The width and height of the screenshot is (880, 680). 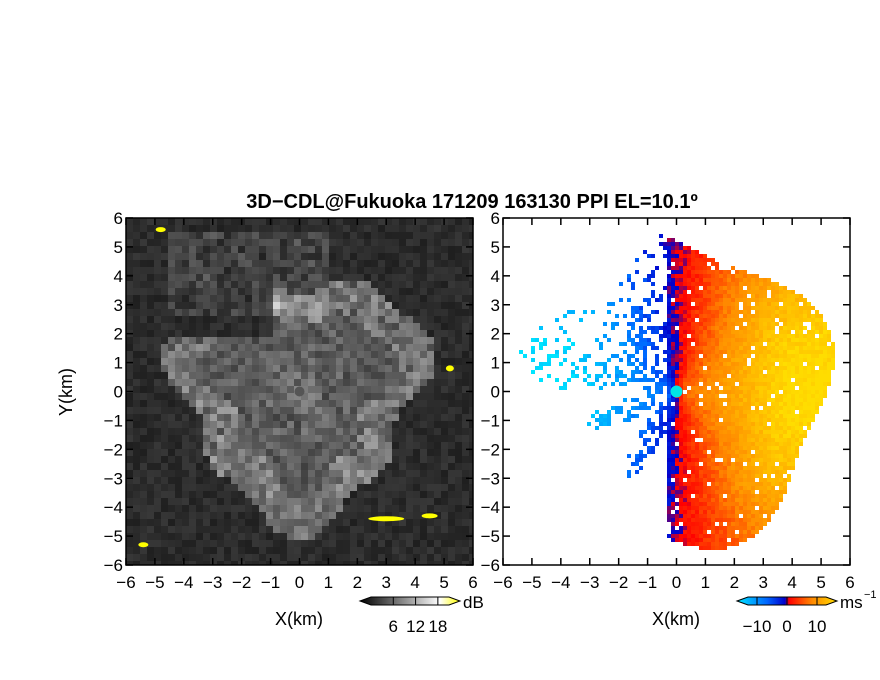 I want to click on colorbar-tick-label: 10, so click(x=817, y=626).